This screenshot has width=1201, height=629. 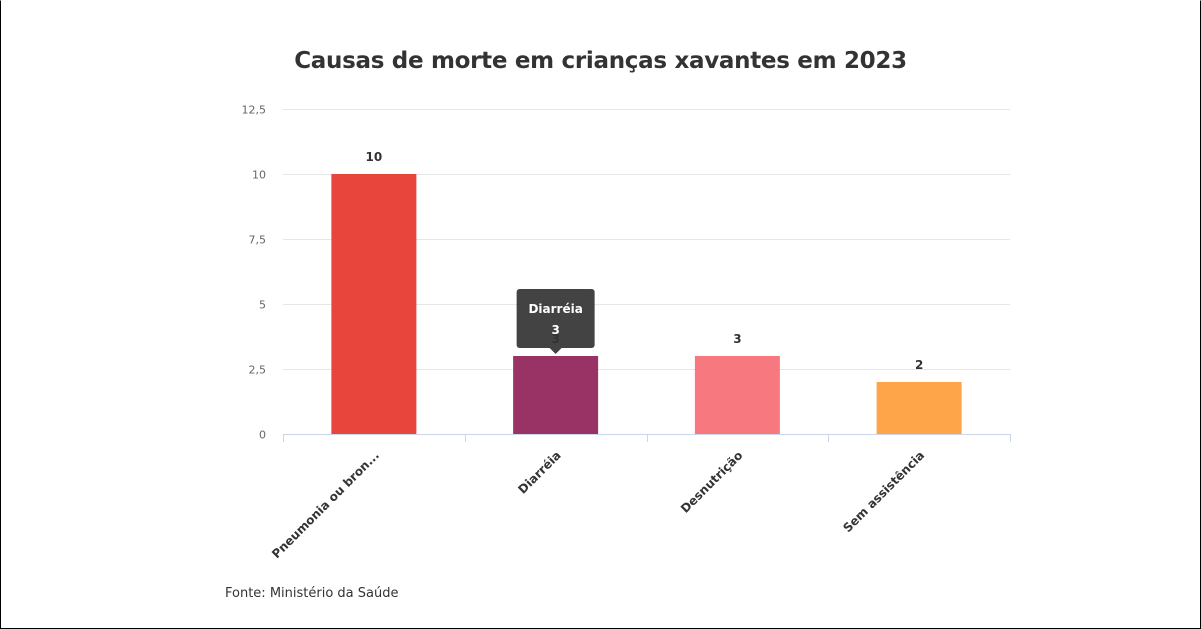 What do you see at coordinates (712, 482) in the screenshot?
I see `x-tick-label: Desnutrição` at bounding box center [712, 482].